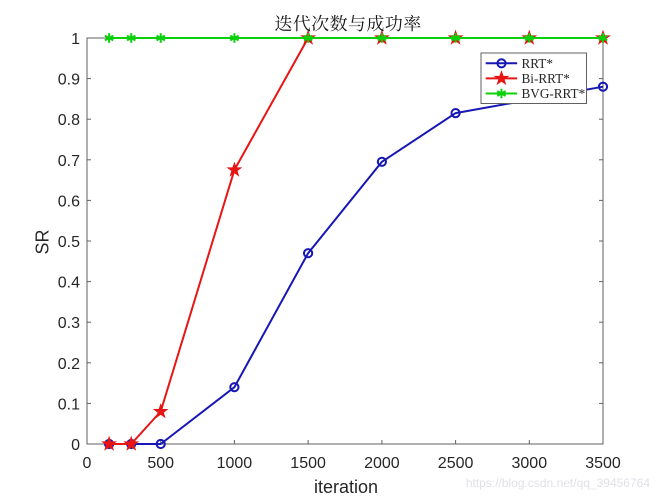 This screenshot has height=500, width=667. What do you see at coordinates (160, 463) in the screenshot?
I see `svg-text: 500` at bounding box center [160, 463].